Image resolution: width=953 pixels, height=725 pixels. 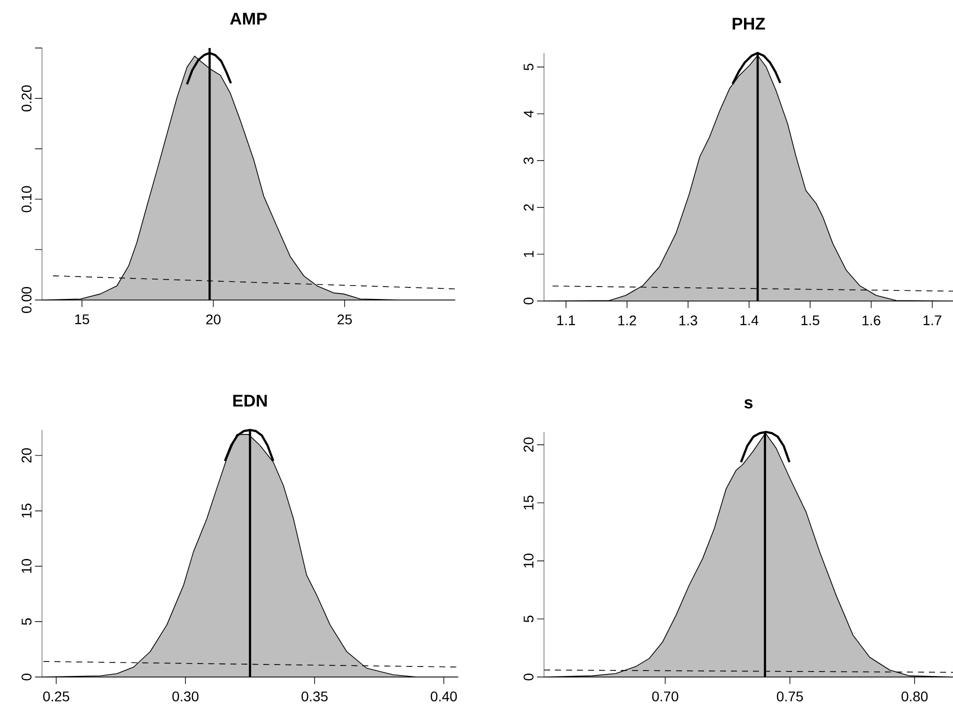 I want to click on x-tick-label: 0.80, so click(x=915, y=696).